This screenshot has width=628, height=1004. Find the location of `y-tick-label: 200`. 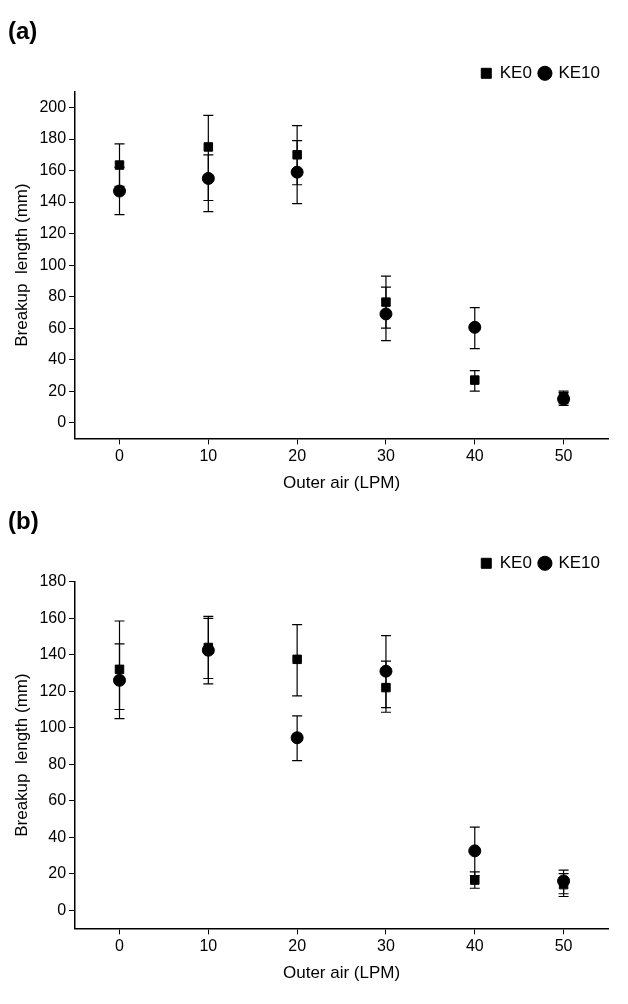

y-tick-label: 200 is located at coordinates (53, 106).